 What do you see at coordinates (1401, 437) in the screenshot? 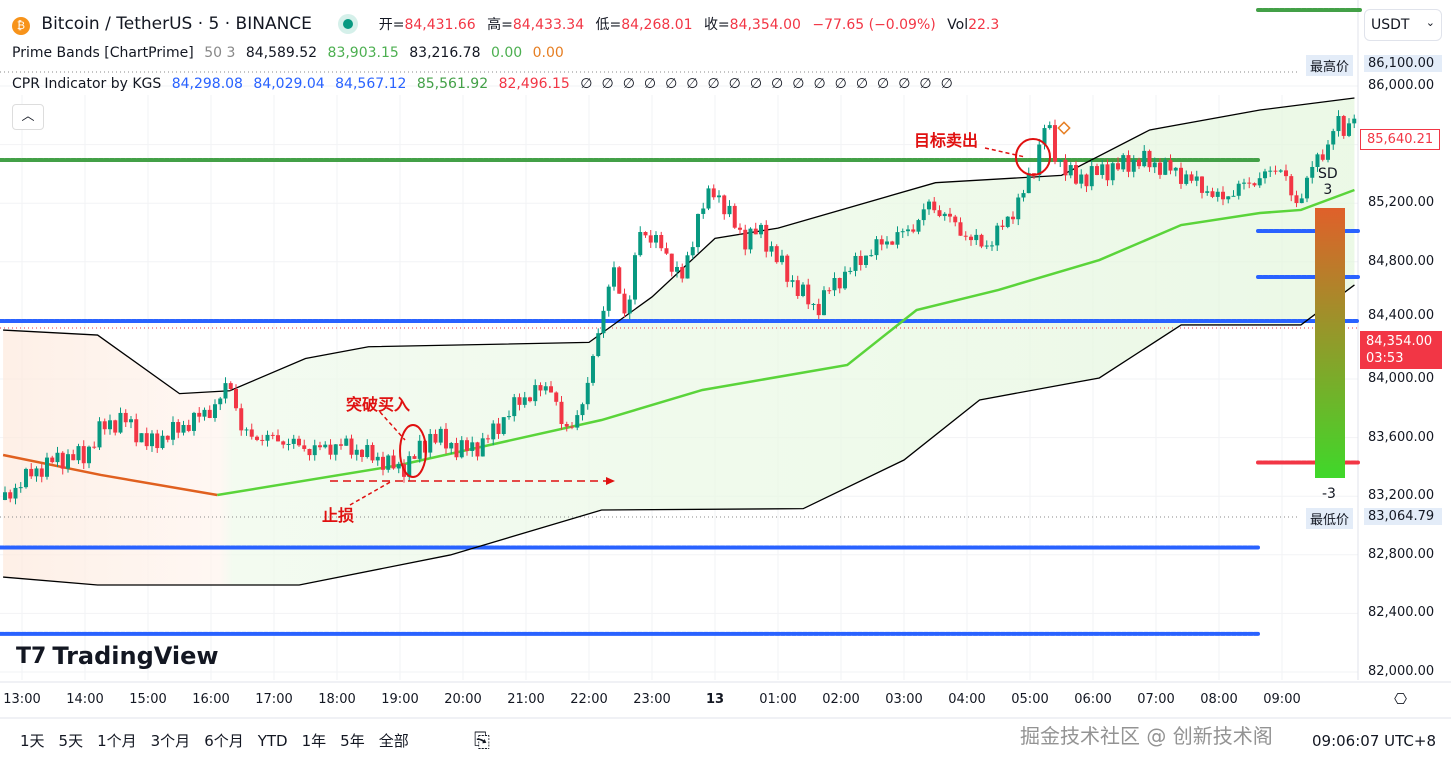
I see `price-tick: 83,600.00` at bounding box center [1401, 437].